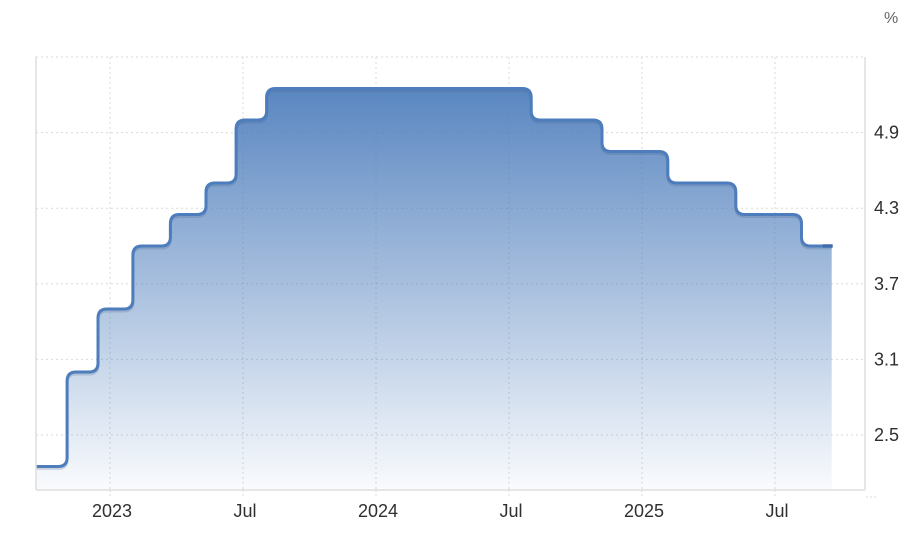 Image resolution: width=914 pixels, height=539 pixels. Describe the element at coordinates (886, 133) in the screenshot. I see `y-axis-label: 4.9` at that location.